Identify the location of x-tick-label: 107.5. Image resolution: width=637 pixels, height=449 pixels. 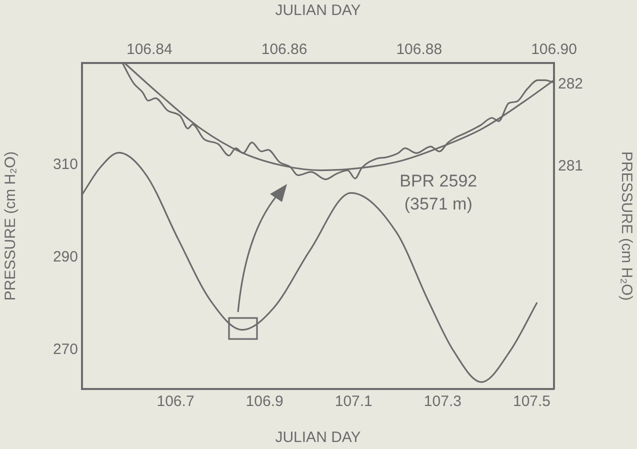
(531, 401).